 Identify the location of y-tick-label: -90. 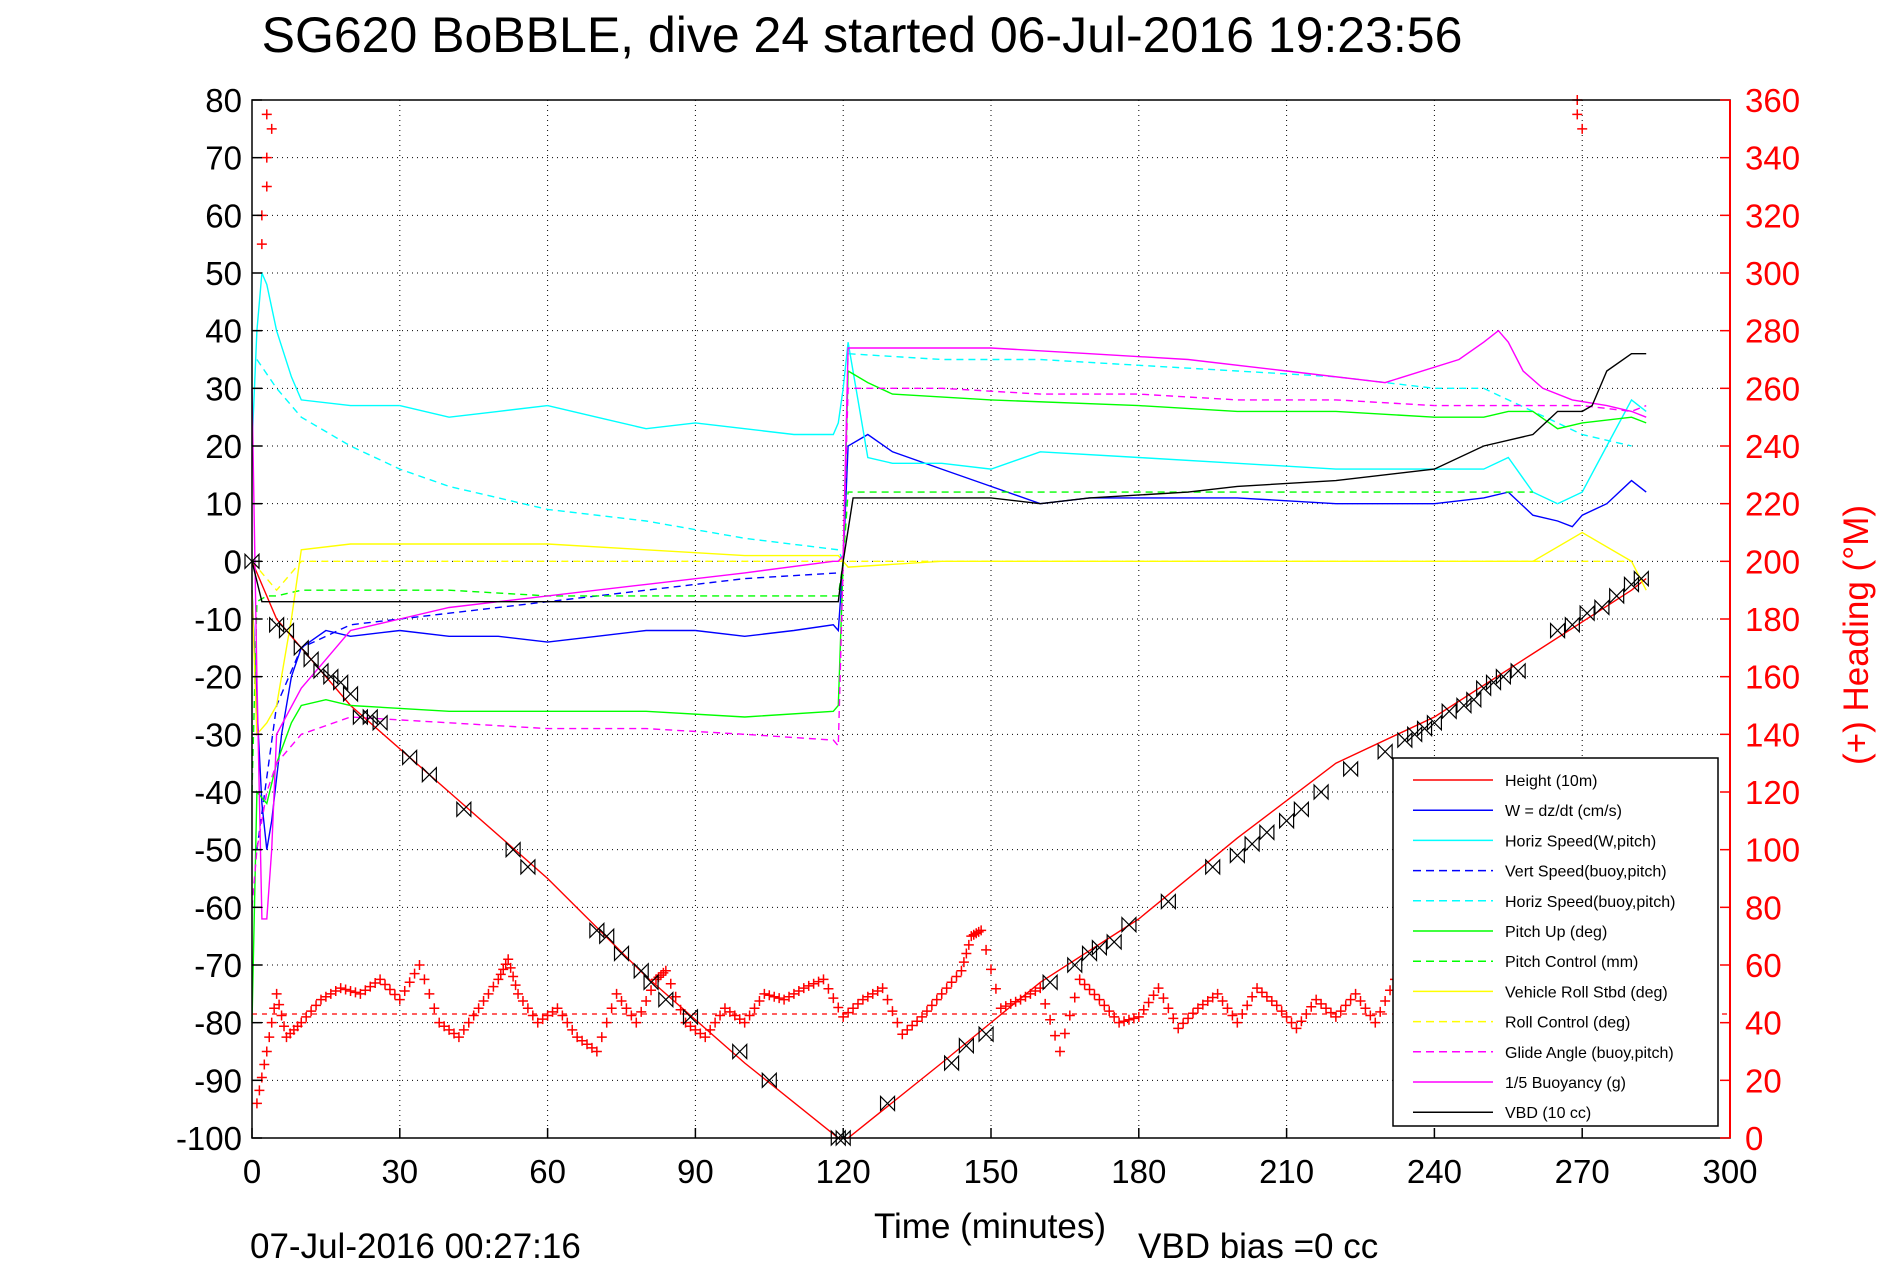
(218, 1080).